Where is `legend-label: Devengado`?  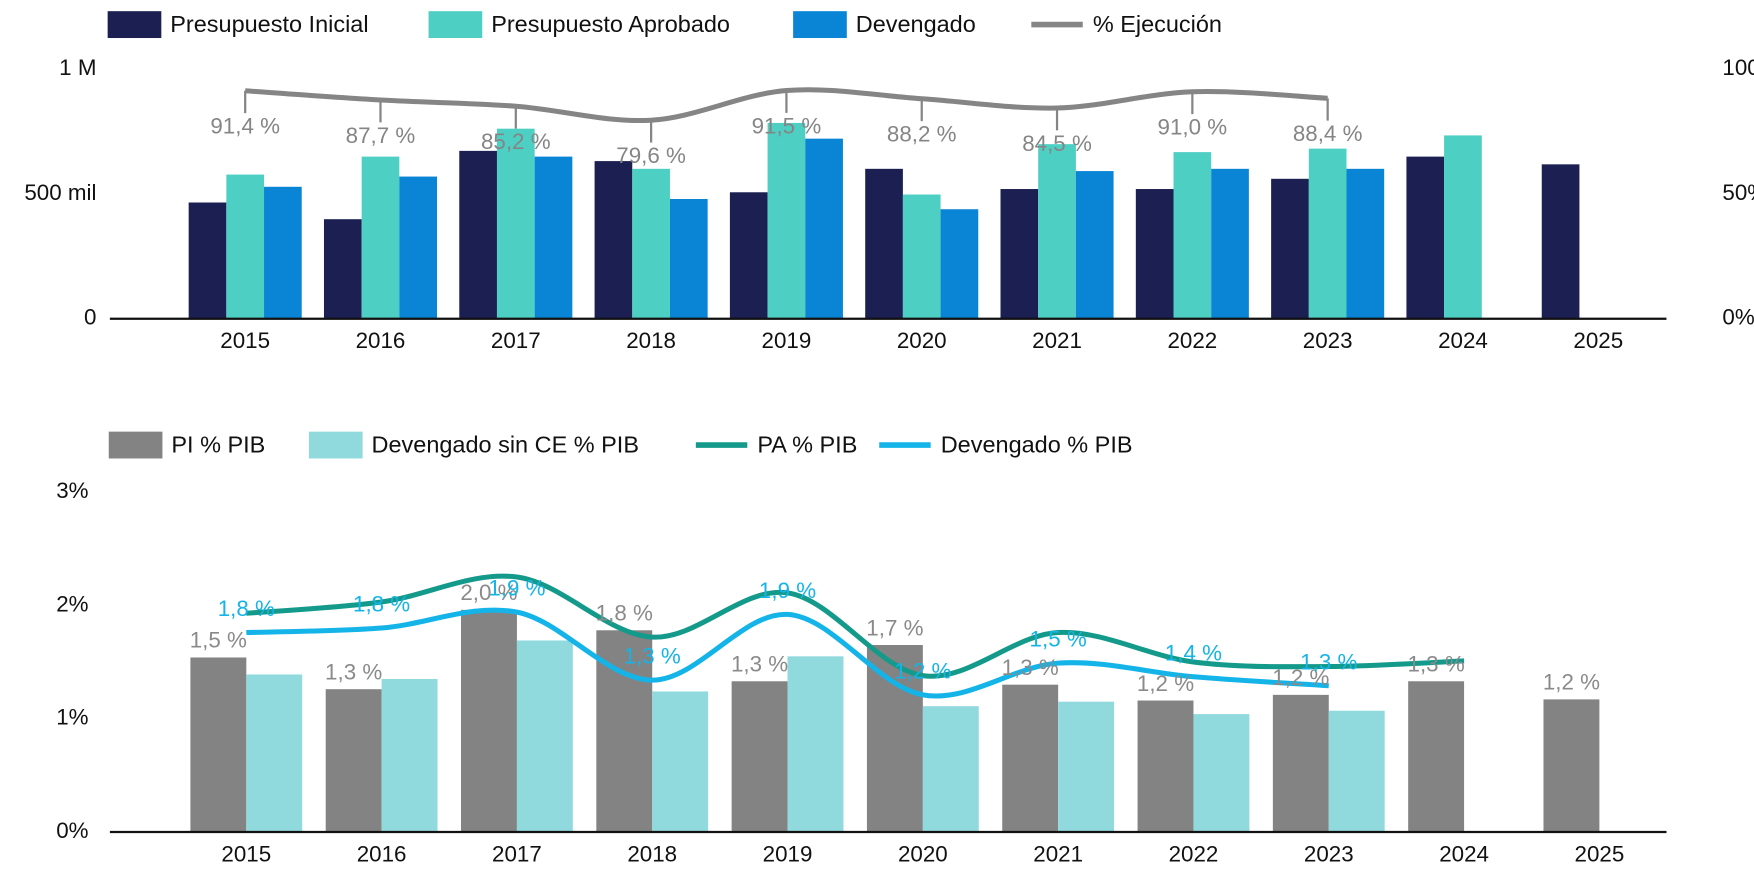
legend-label: Devengado is located at coordinates (916, 24).